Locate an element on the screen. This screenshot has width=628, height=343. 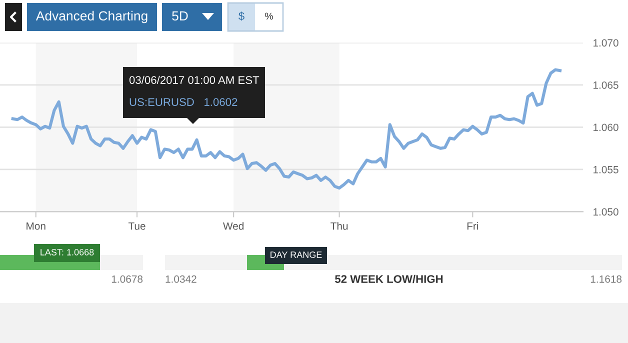
y-tick-label: 1.070 is located at coordinates (606, 43).